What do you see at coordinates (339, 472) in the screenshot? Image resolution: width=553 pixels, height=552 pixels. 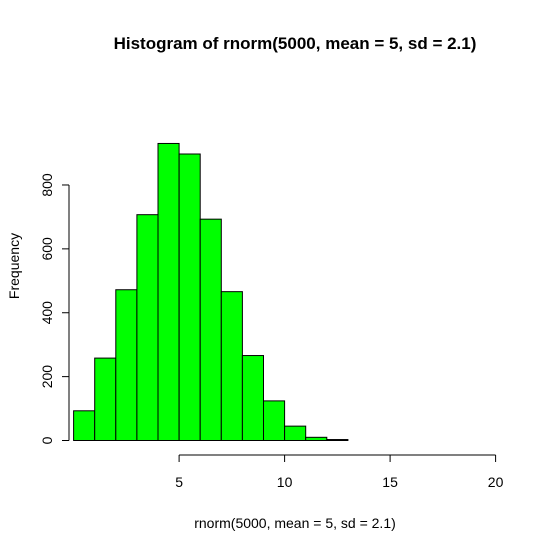 I see `x-axis: 5 10 15 20` at bounding box center [339, 472].